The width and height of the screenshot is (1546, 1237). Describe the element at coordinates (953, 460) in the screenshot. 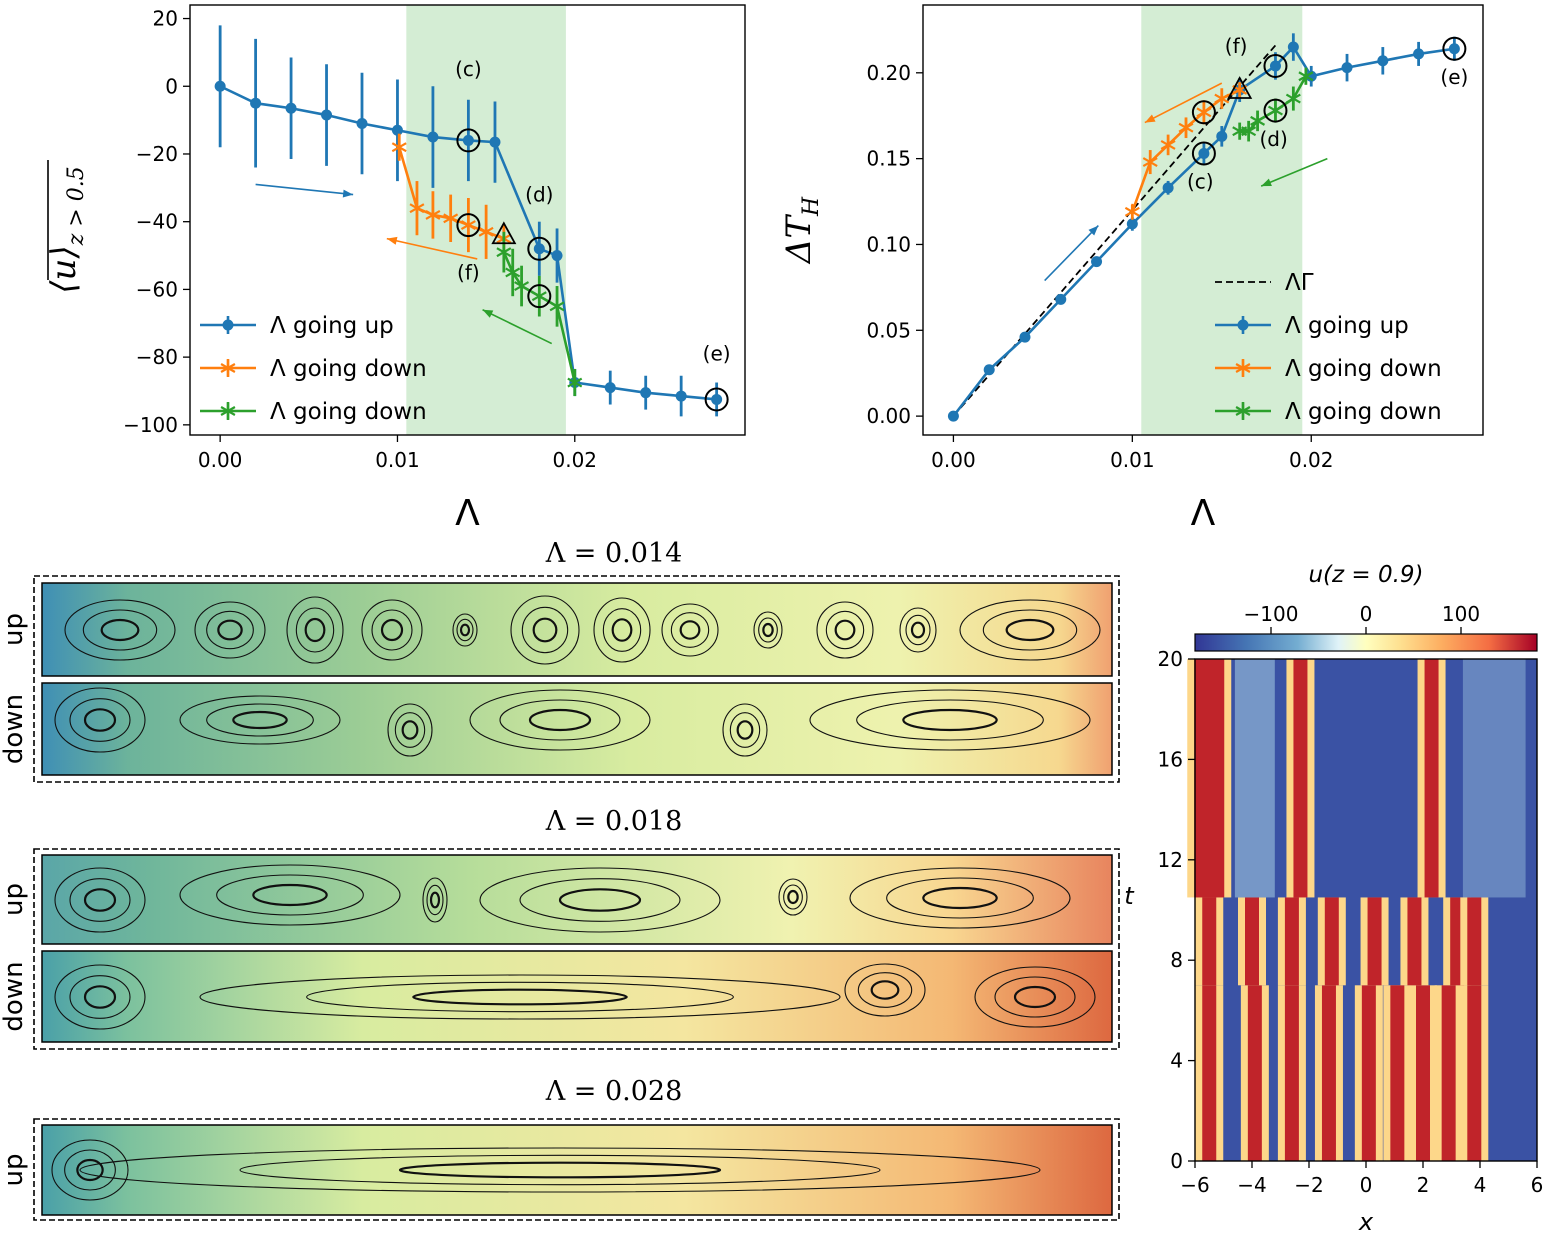

I see `x-tick-label: 0.00` at that location.